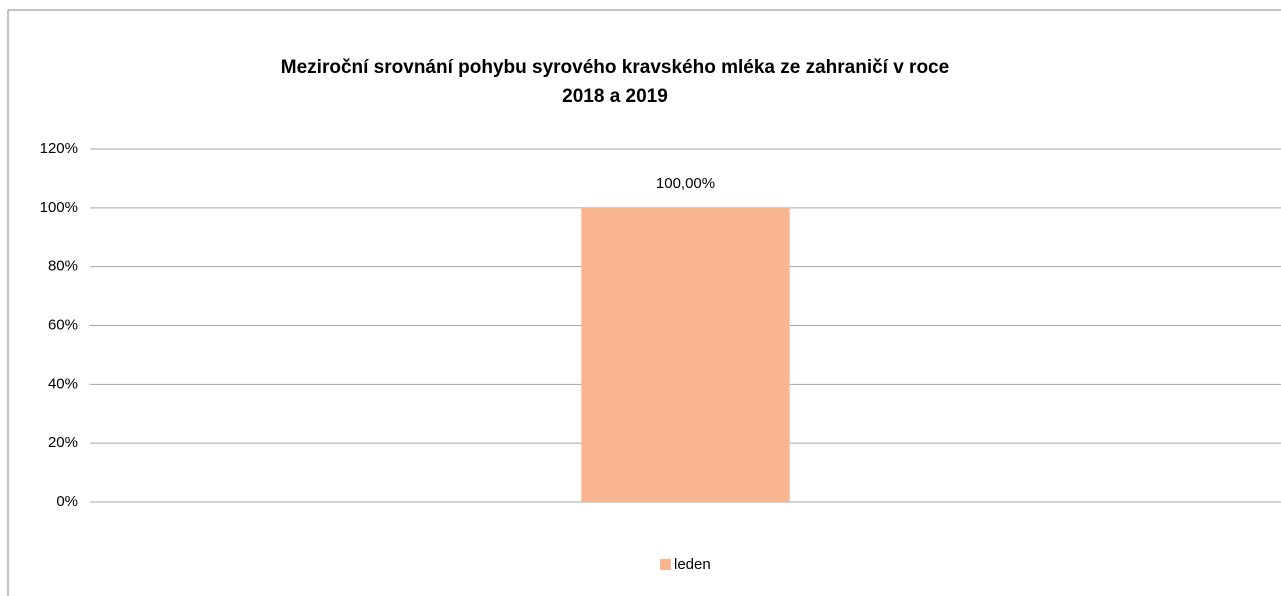 The image size is (1281, 596). I want to click on y-tick-label: 40%, so click(63, 383).